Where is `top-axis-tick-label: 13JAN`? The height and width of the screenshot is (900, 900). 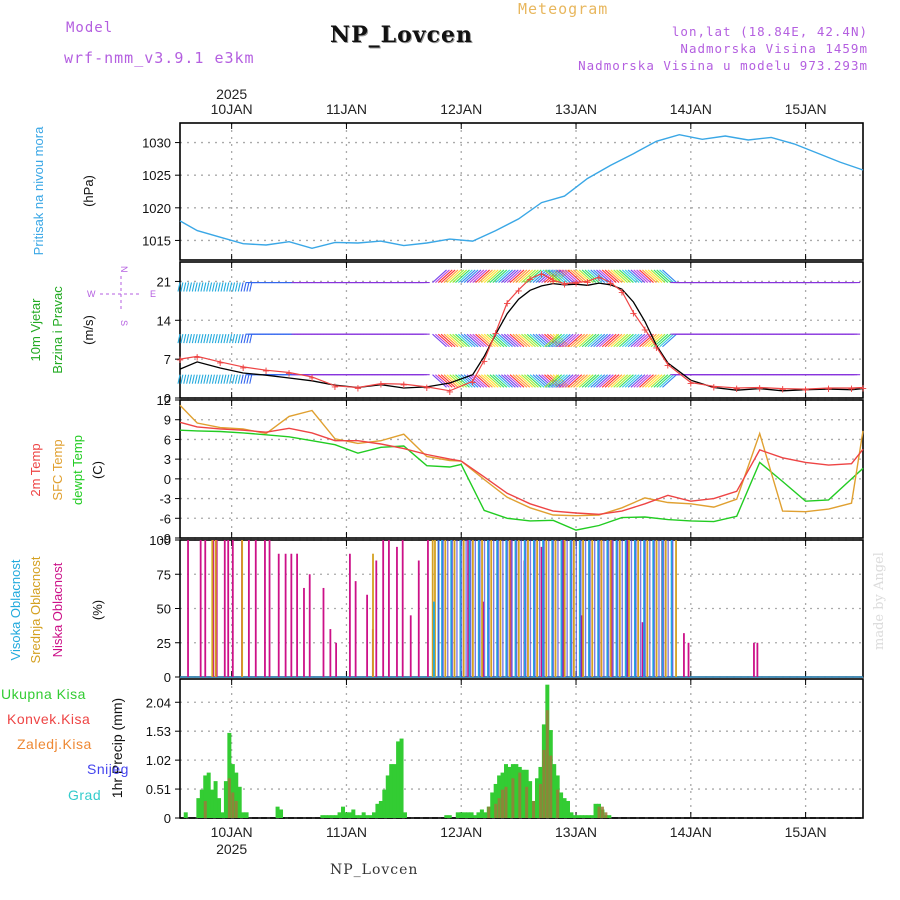
top-axis-tick-label: 13JAN is located at coordinates (576, 109).